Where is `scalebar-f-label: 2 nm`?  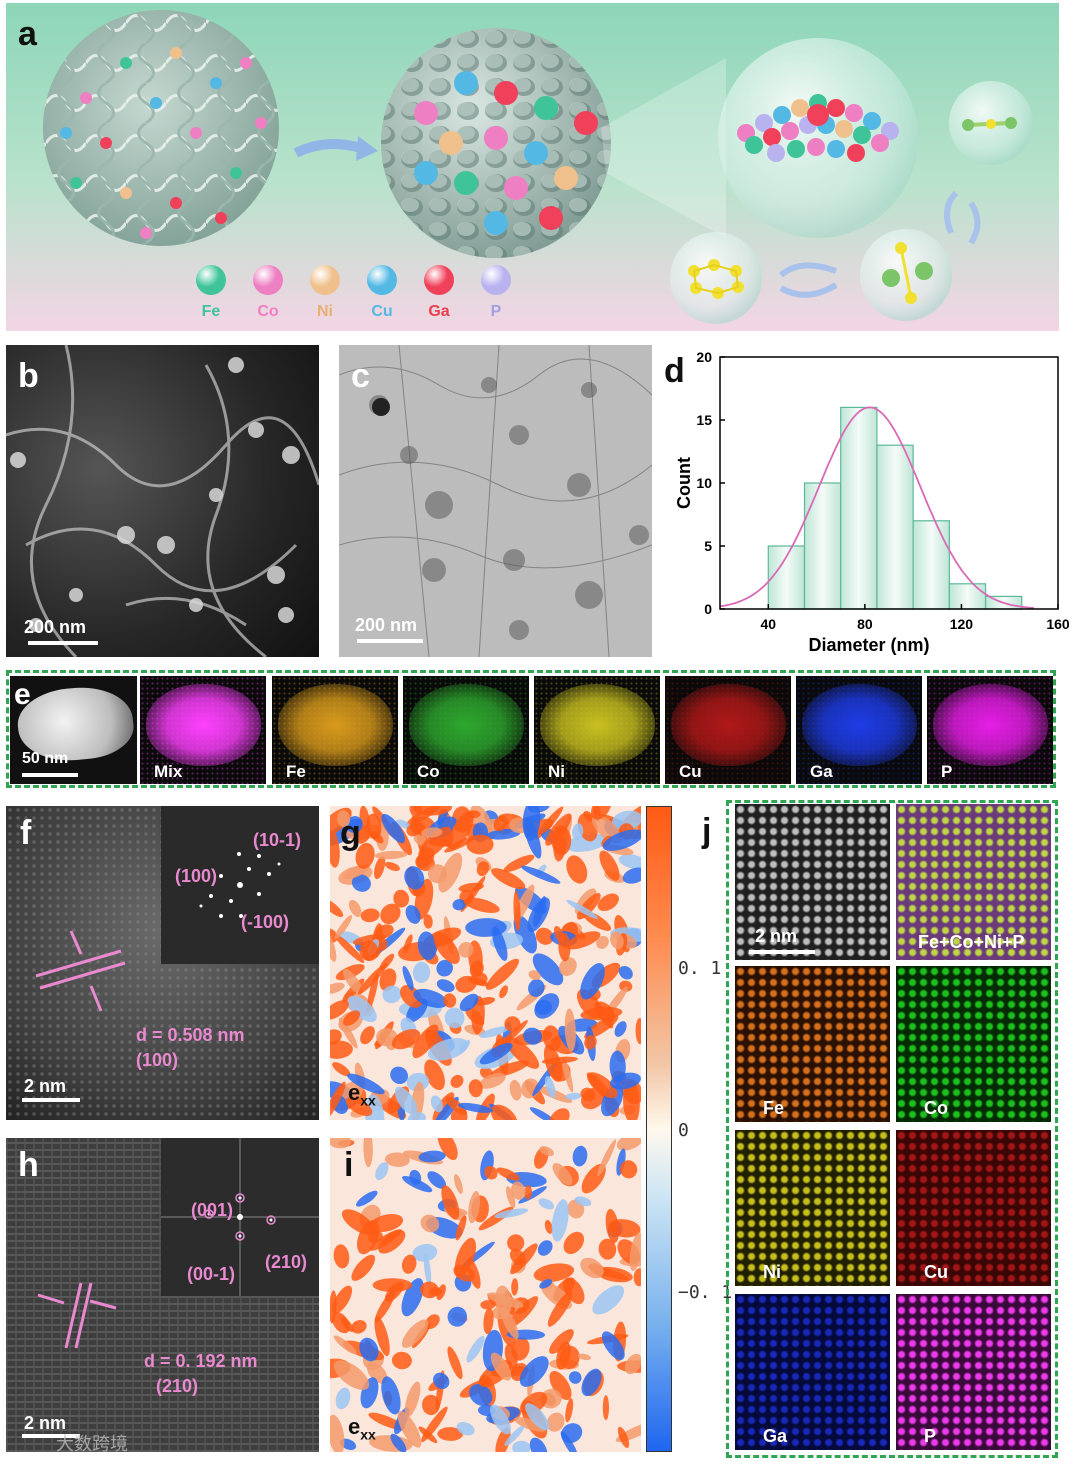 scalebar-f-label: 2 nm is located at coordinates (45, 1086).